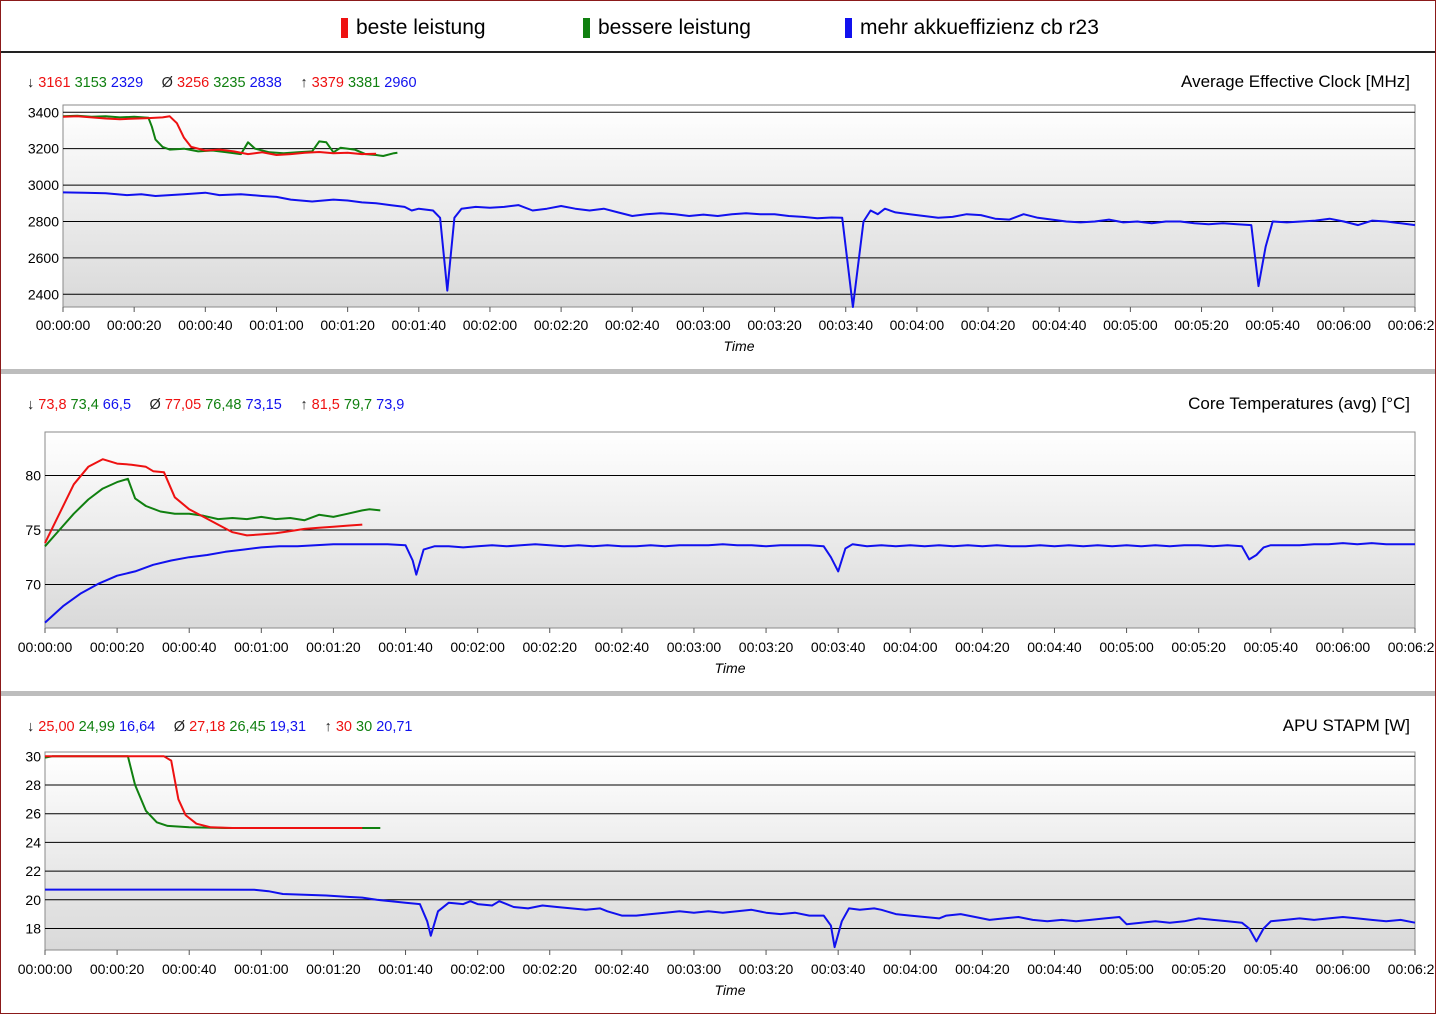 This screenshot has width=1436, height=1014. What do you see at coordinates (347, 325) in the screenshot?
I see `x-tick-label: 00:01:20` at bounding box center [347, 325].